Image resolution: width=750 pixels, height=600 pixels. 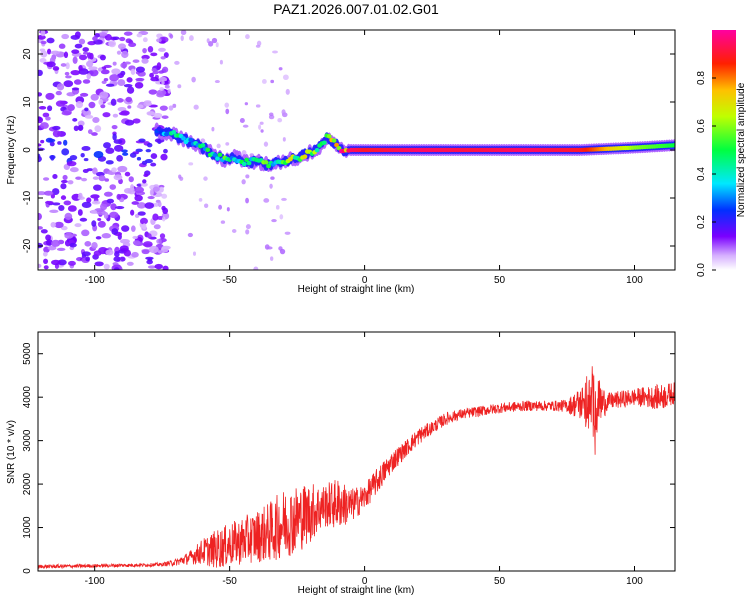 I want to click on snr-y-label: SNR (10 * v/v), so click(x=11, y=452).